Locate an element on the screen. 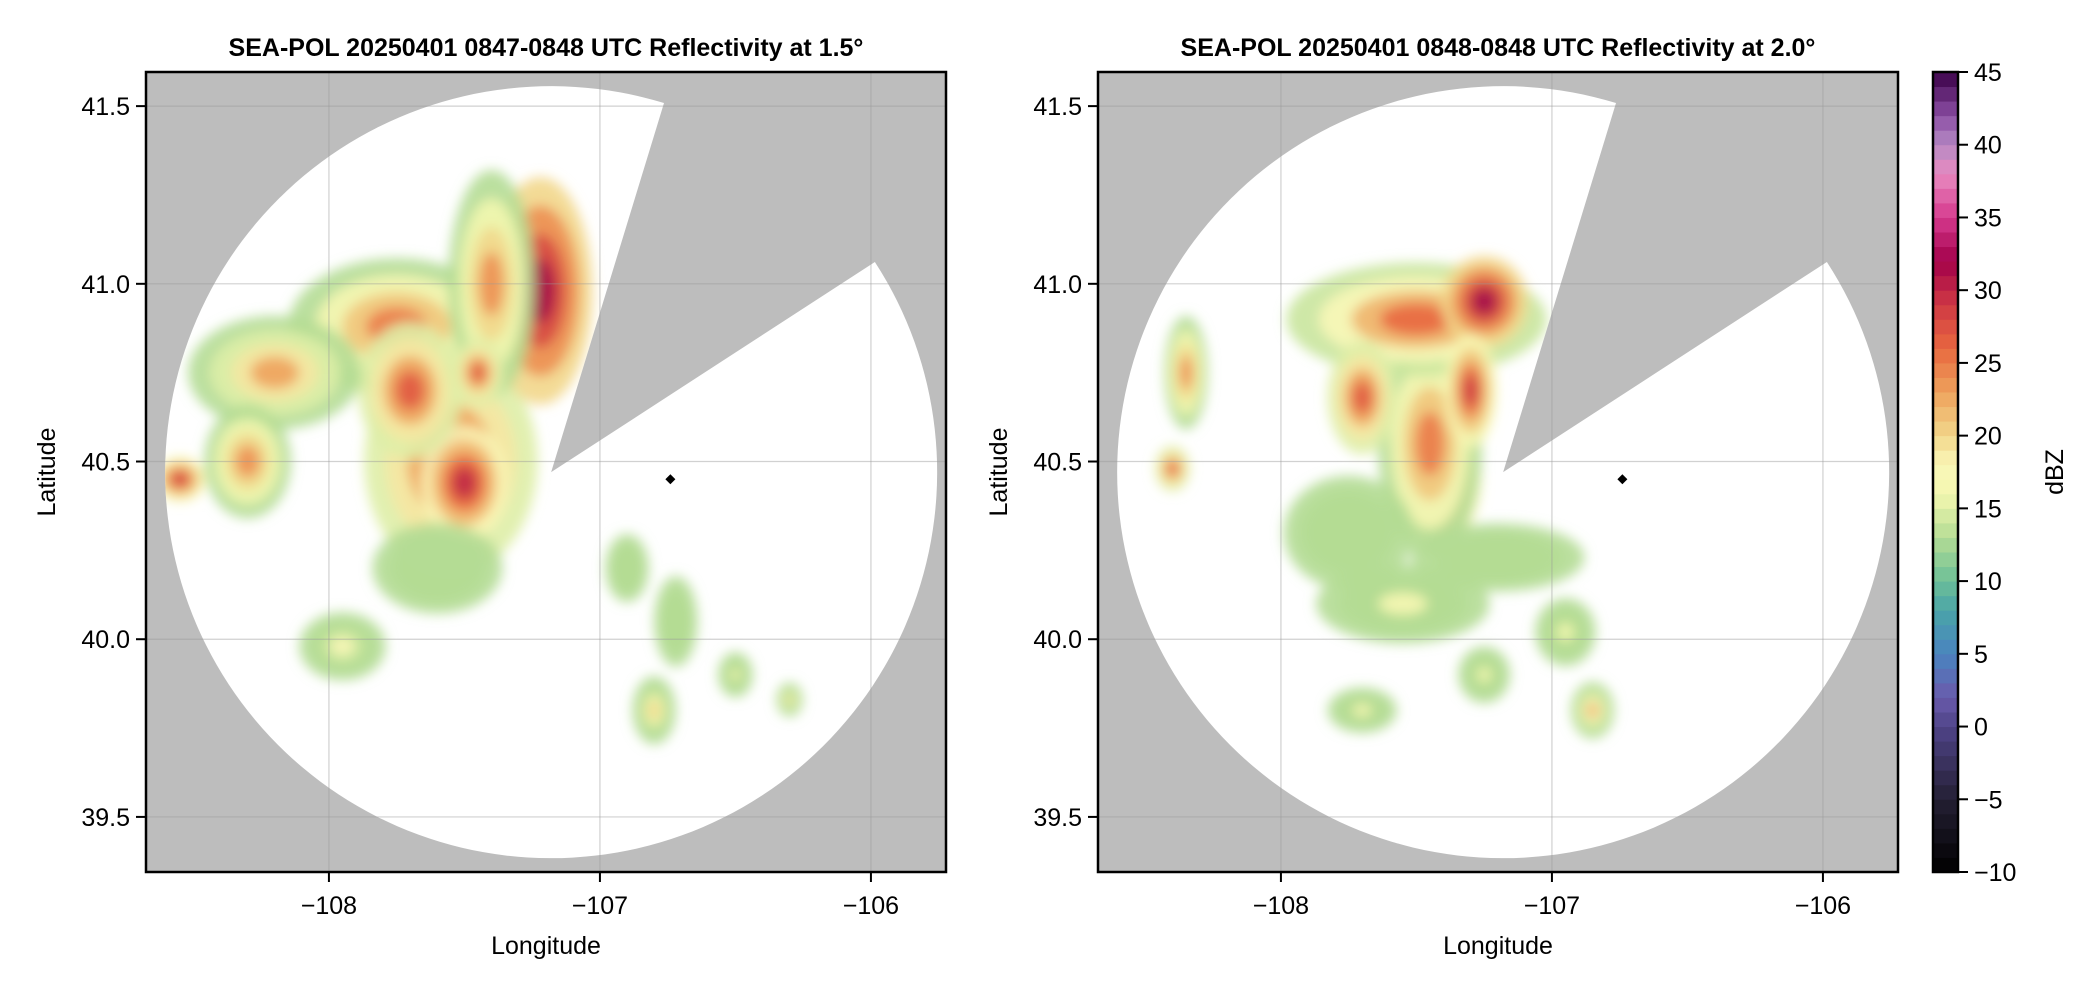 This screenshot has width=2096, height=990. colorbar-bins is located at coordinates (1945, 472).